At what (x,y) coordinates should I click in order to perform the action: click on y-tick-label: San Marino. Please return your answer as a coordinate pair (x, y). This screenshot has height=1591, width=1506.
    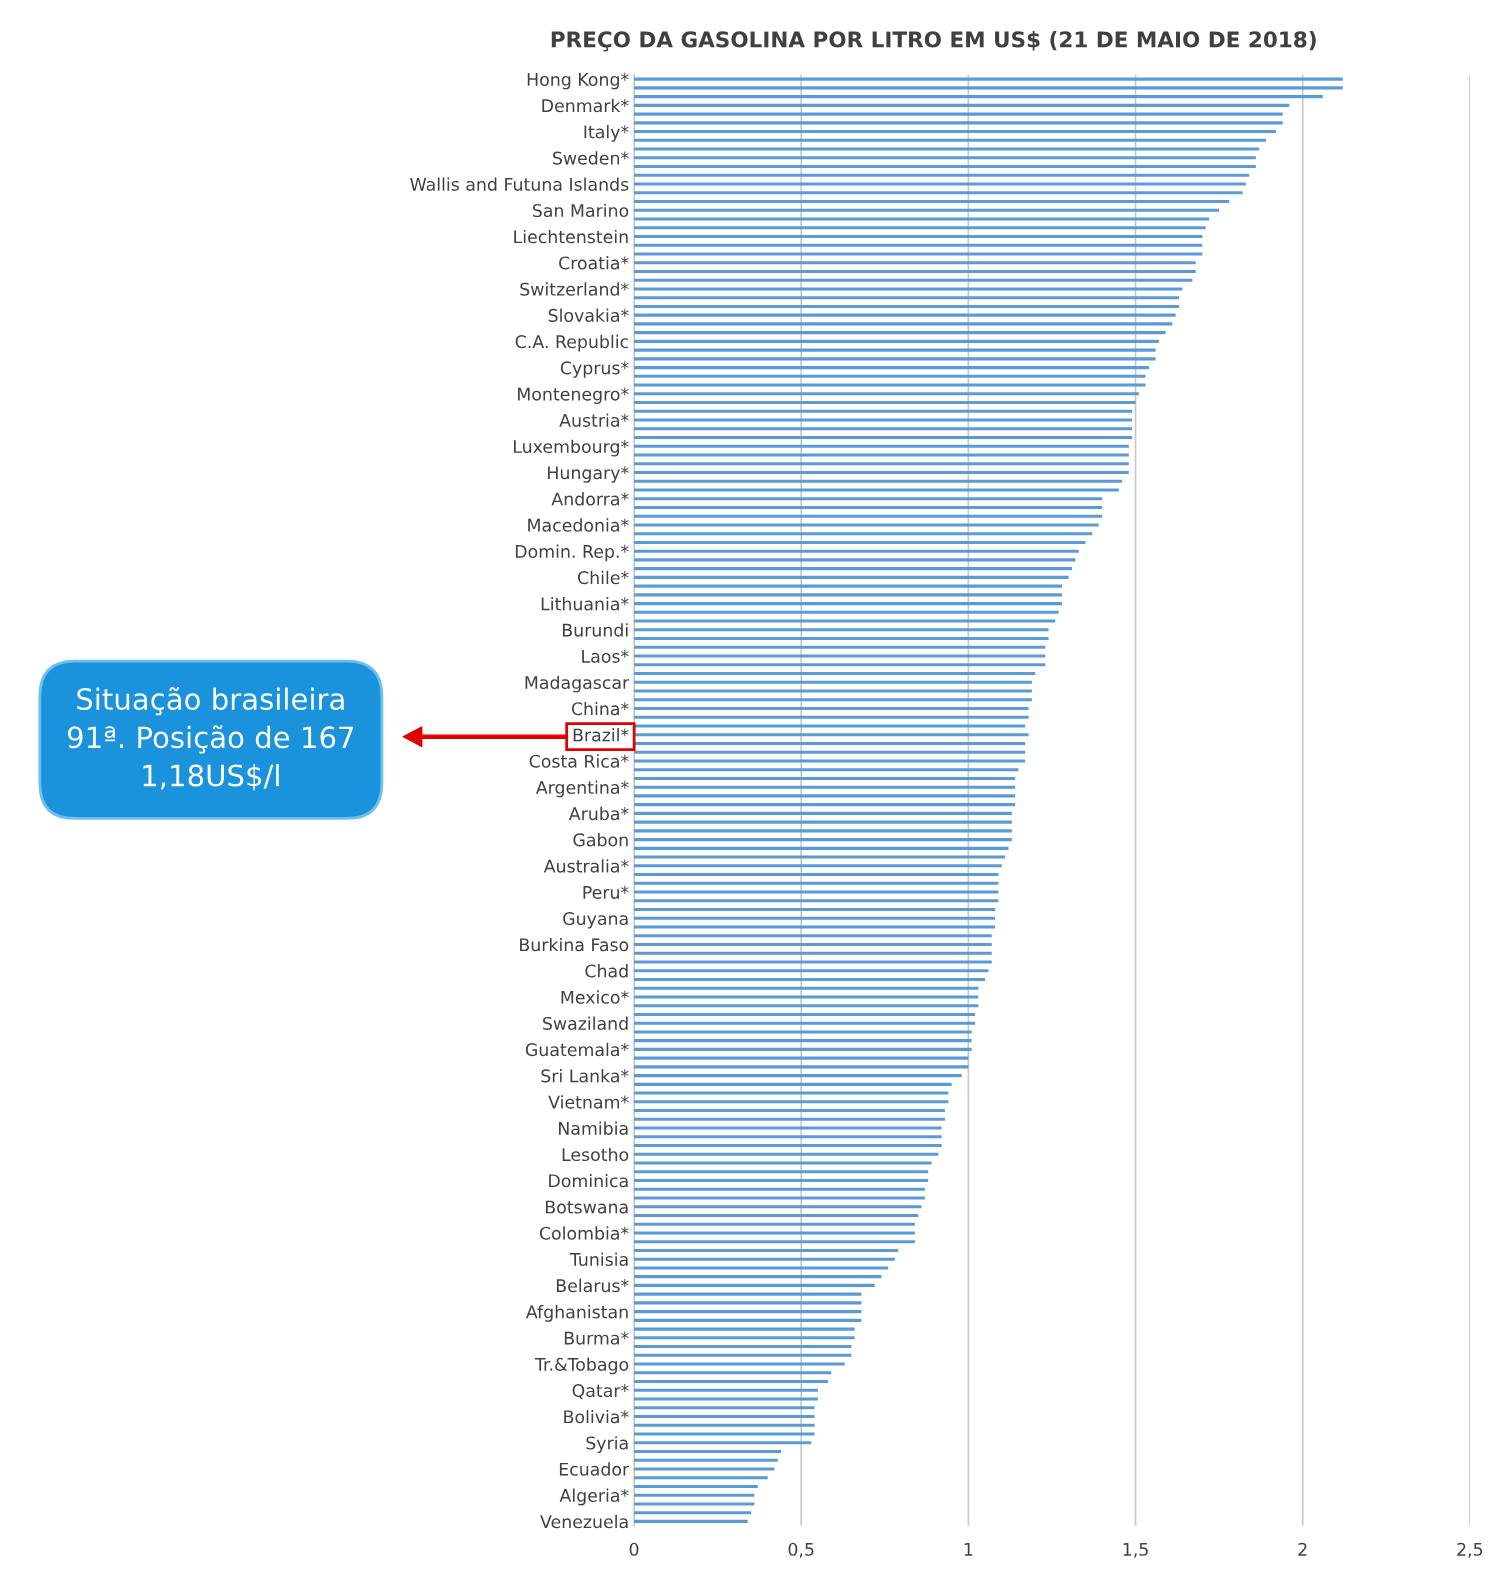
    Looking at the image, I should click on (580, 210).